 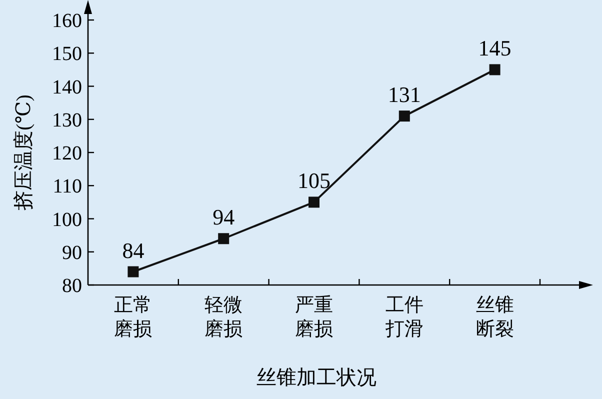 I want to click on x-tick-label: 正常磨损, so click(x=133, y=317).